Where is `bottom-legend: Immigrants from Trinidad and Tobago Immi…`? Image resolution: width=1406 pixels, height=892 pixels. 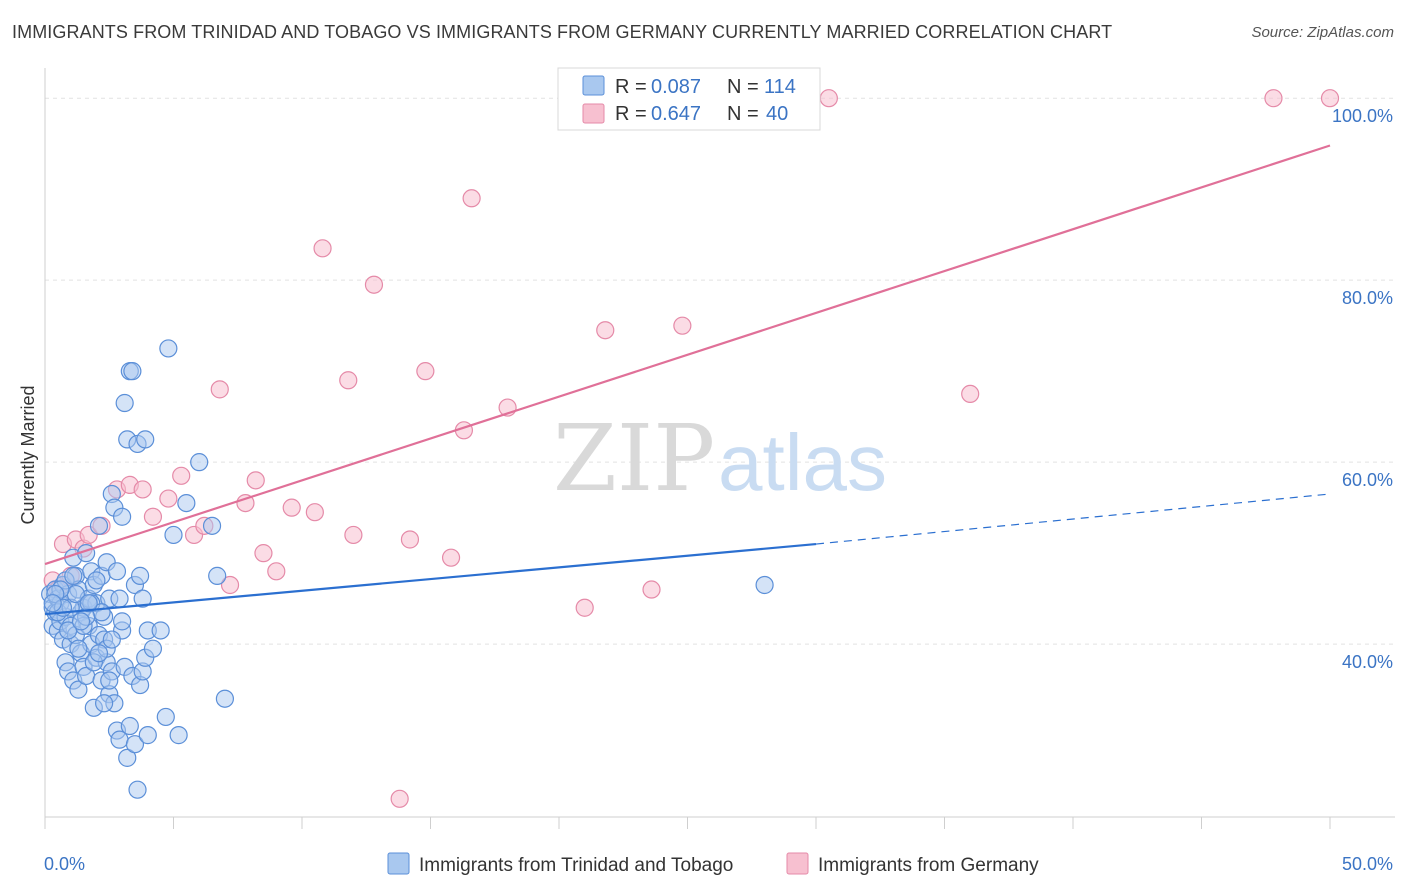
bottom-legend: Immigrants from Trinidad and Tobago Immi… is located at coordinates (713, 864).